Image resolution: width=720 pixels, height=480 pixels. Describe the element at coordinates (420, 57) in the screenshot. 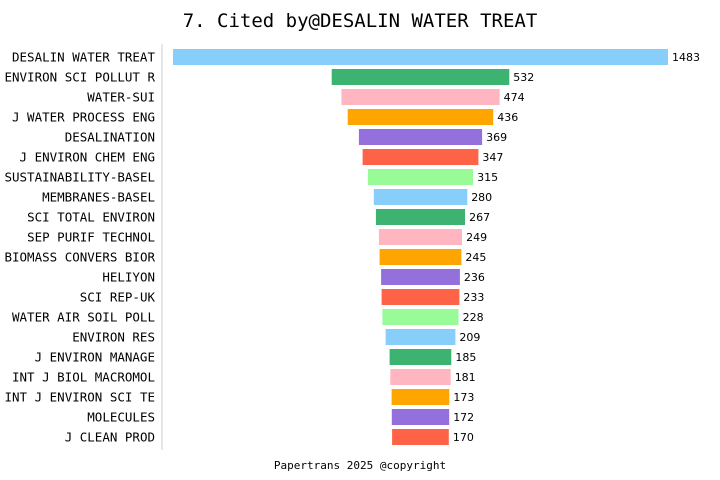

I see `bar-desalin-water-treat` at that location.